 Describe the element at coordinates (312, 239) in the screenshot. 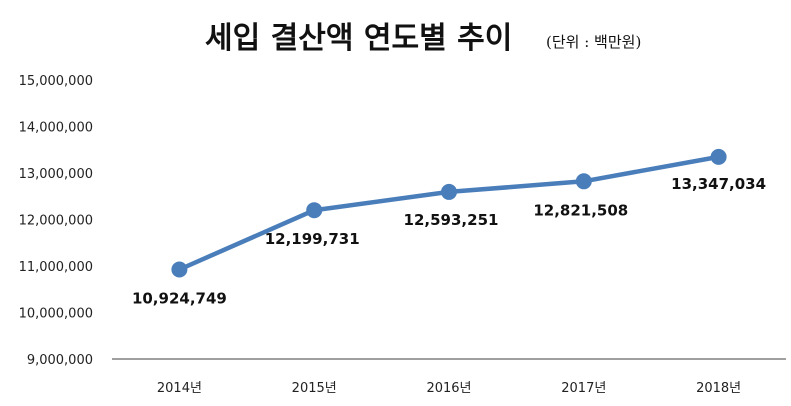

I see `data-label: 12,199,731` at that location.